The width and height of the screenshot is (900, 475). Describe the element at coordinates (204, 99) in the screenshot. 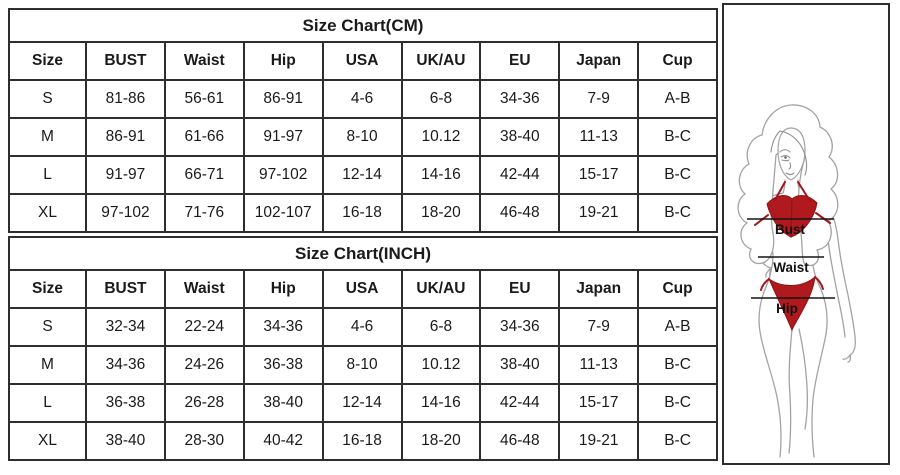

I see `table-cell: 56-61` at that location.